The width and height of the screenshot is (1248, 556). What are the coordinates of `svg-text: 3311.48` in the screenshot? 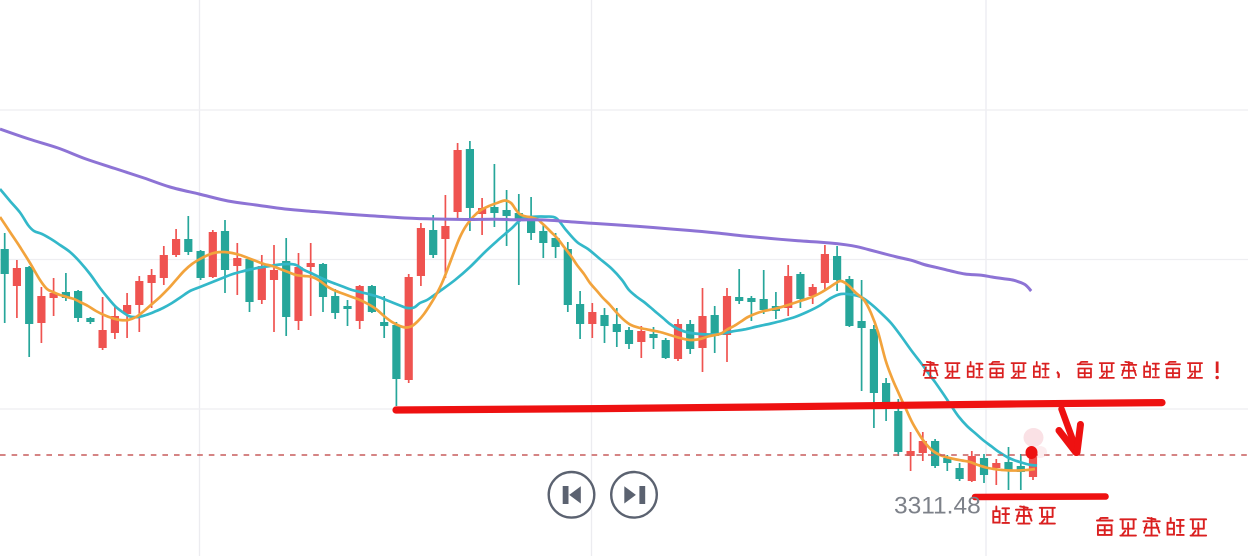 It's located at (937, 506).